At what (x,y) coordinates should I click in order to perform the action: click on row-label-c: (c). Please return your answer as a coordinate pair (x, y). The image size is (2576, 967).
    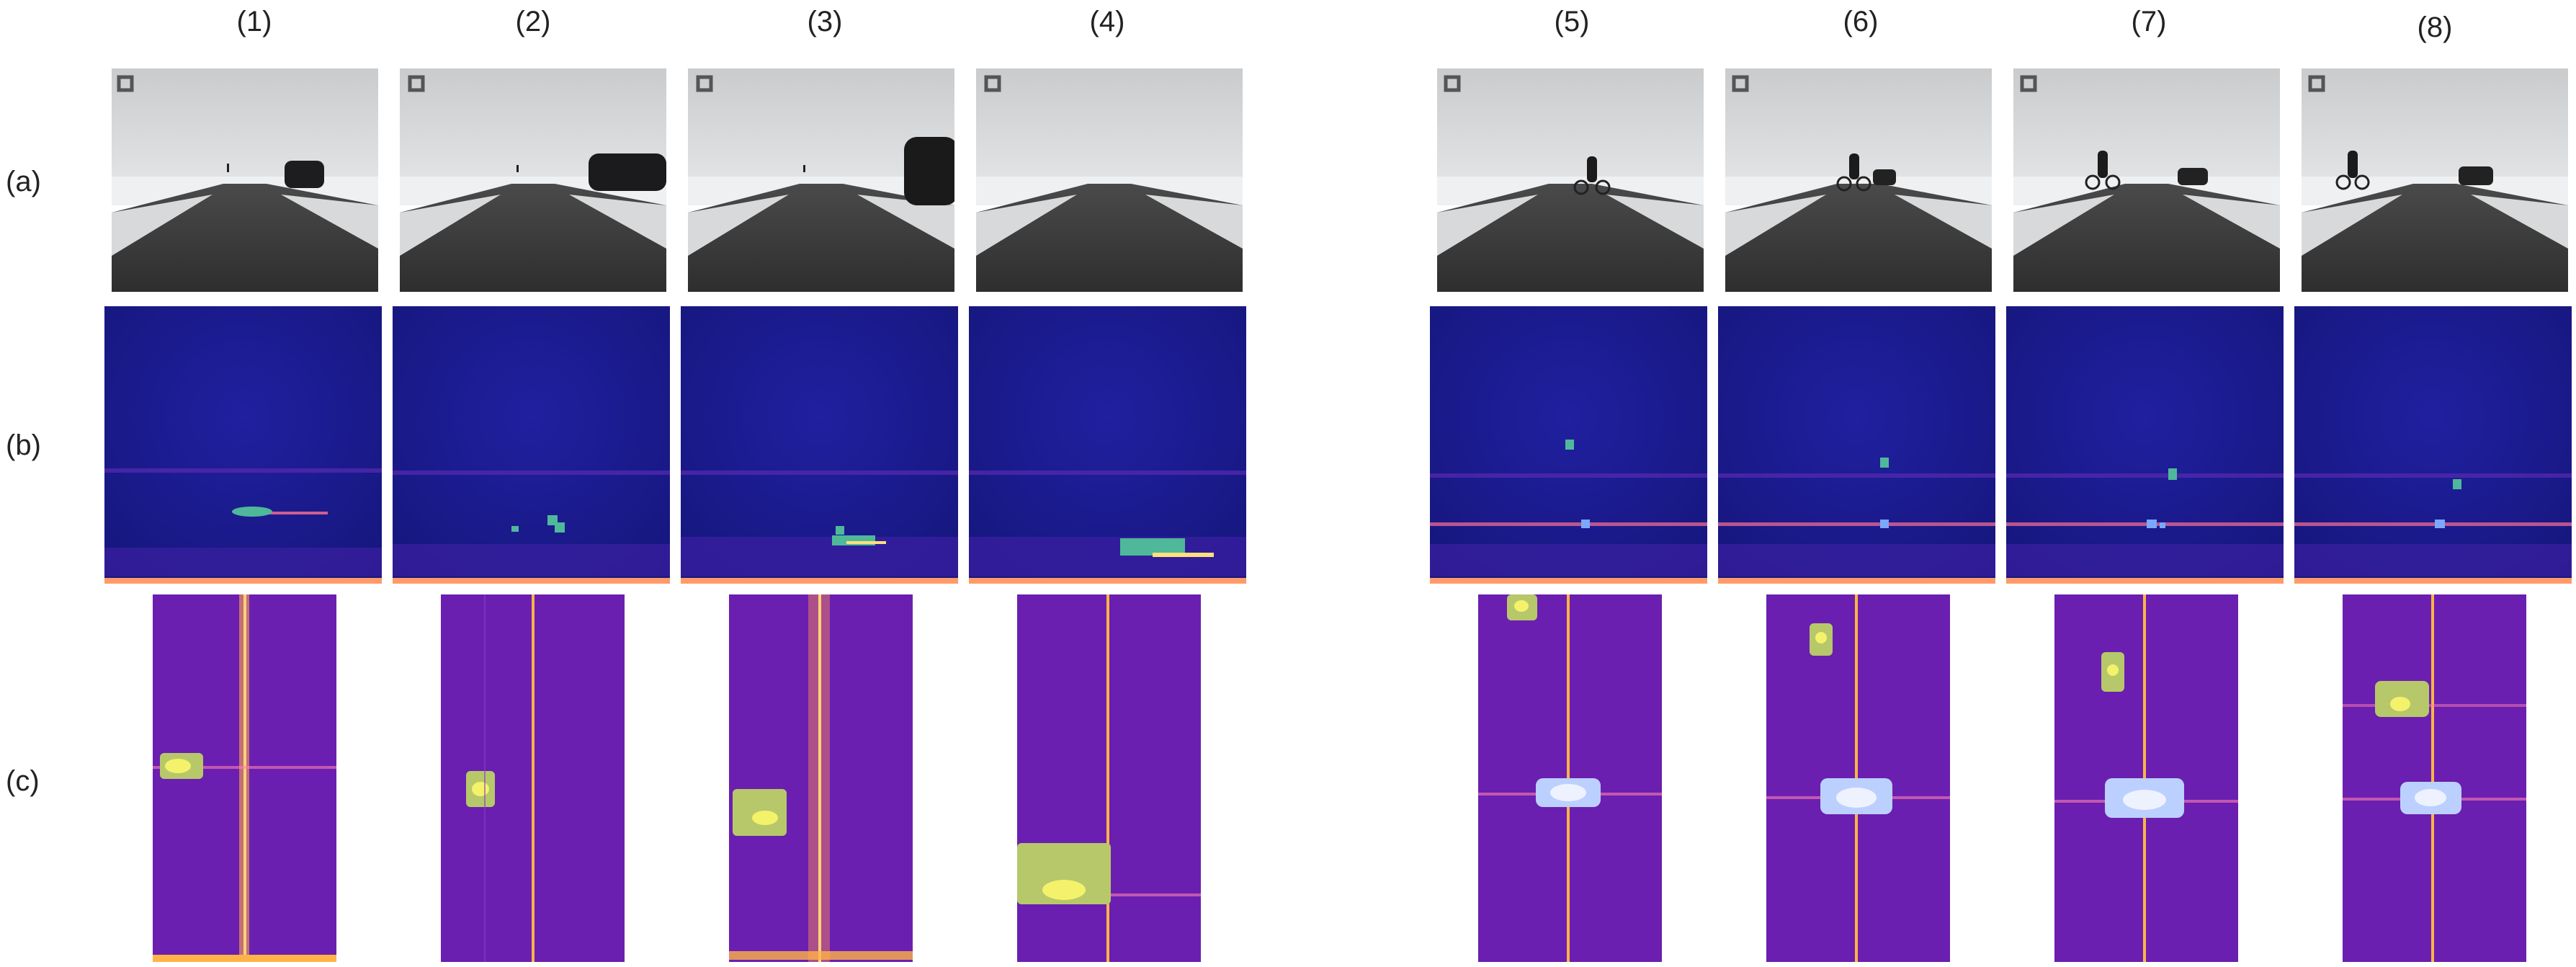
    Looking at the image, I should click on (23, 781).